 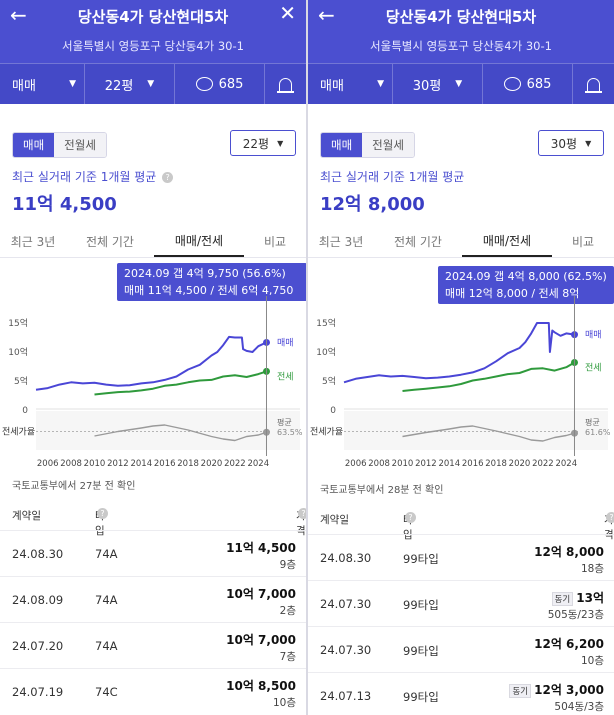 What do you see at coordinates (556, 689) in the screenshot?
I see `row-price: 동기 12억 3,000` at bounding box center [556, 689].